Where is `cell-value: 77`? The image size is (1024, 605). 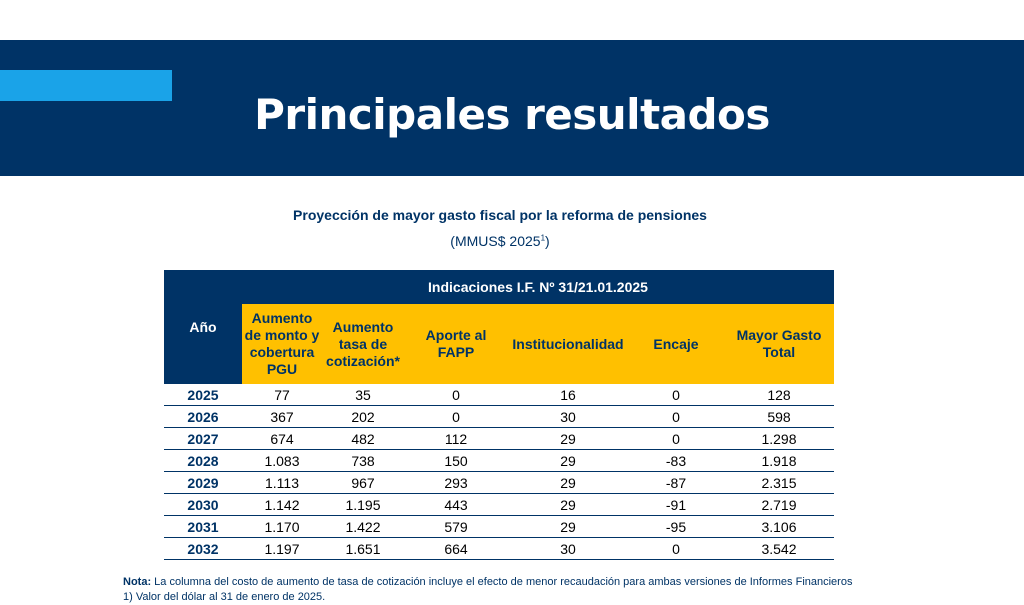
cell-value: 77 is located at coordinates (282, 395).